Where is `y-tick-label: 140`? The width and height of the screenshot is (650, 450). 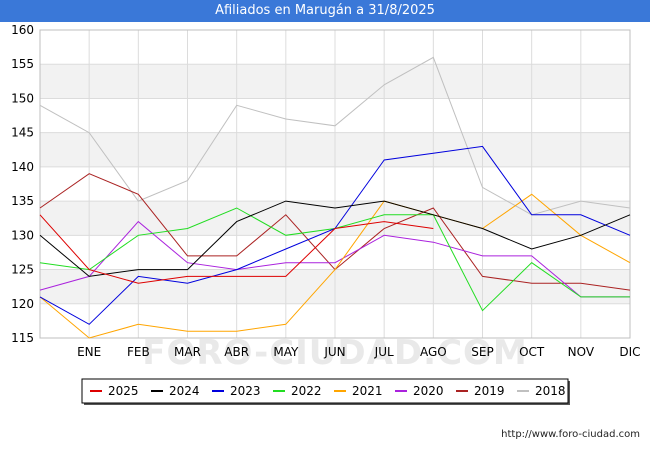 y-tick-label: 140 is located at coordinates (22, 167).